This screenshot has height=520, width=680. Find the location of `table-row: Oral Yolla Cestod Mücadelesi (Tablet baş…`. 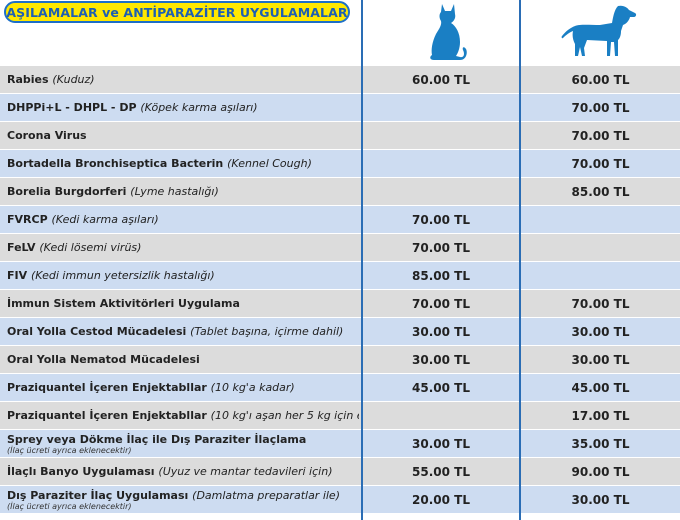

table-row: Oral Yolla Cestod Mücadelesi (Tablet baş… is located at coordinates (340, 332).